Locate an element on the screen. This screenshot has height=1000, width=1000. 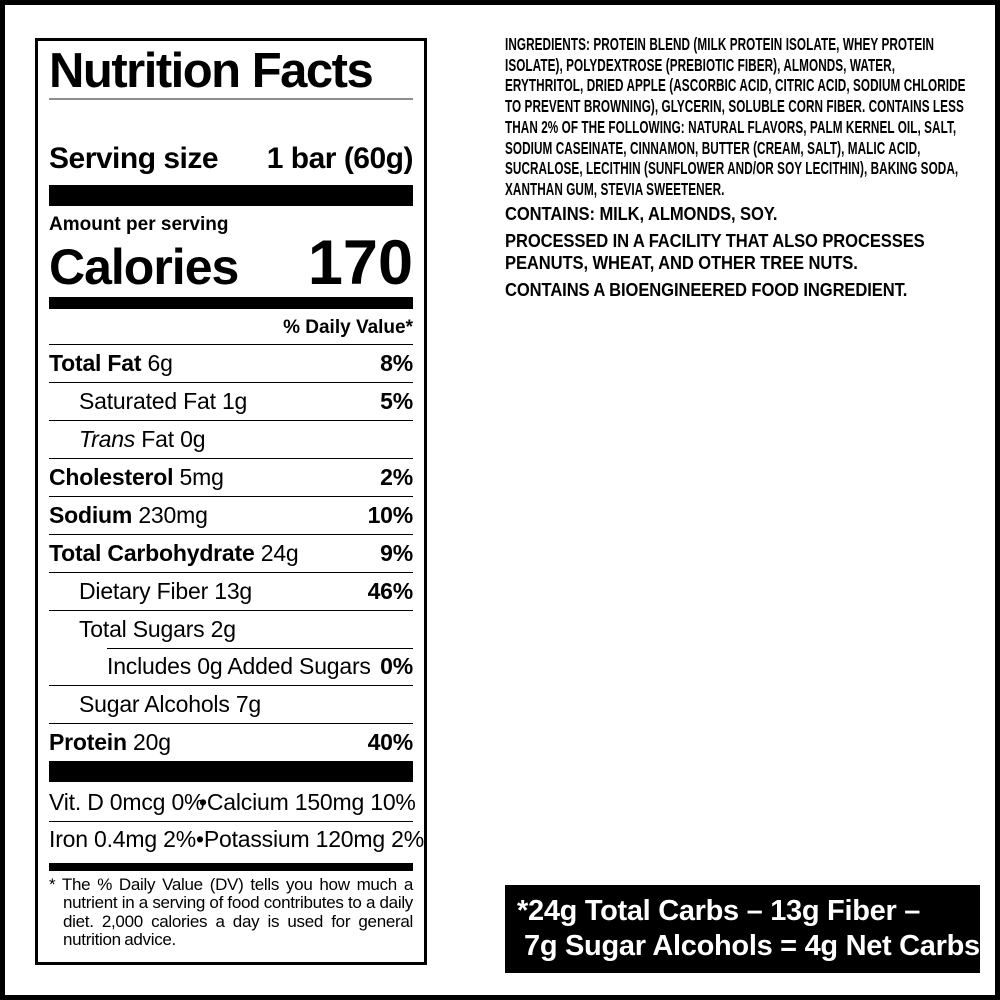
nutrient-row: Total Fat 6g 8% is located at coordinates (231, 362).